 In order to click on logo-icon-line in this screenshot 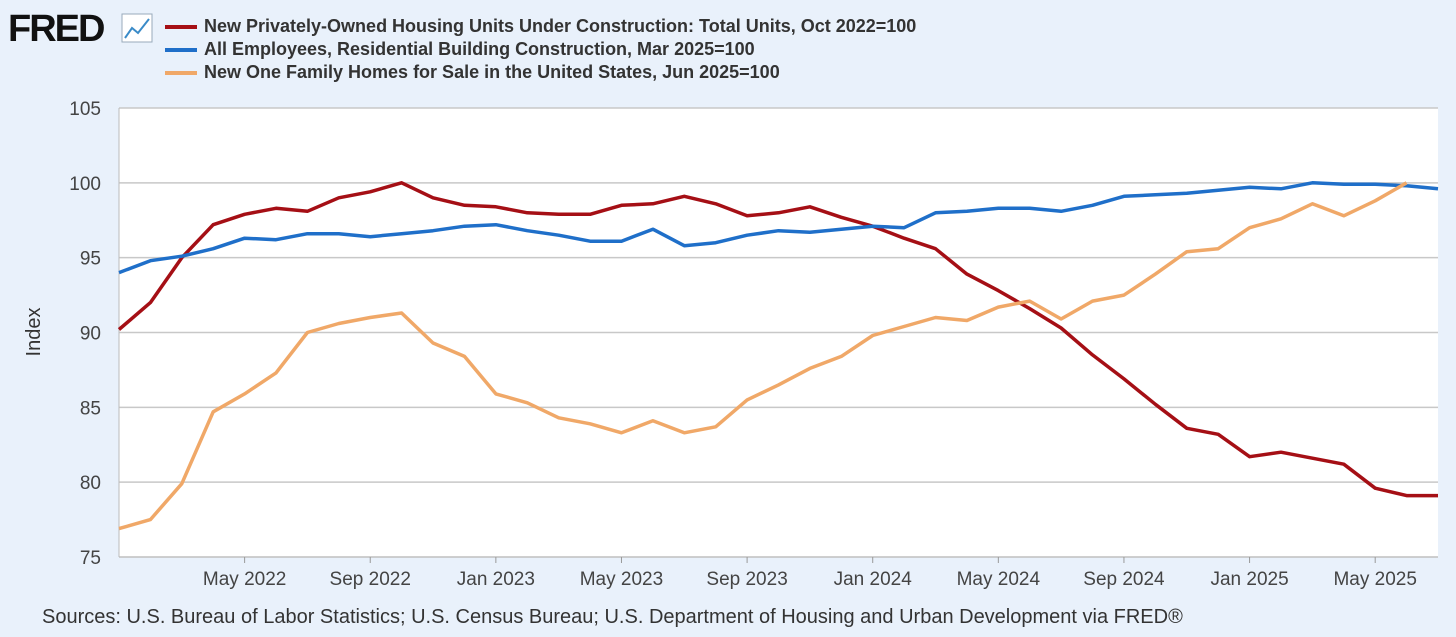, I will do `click(137, 28)`.